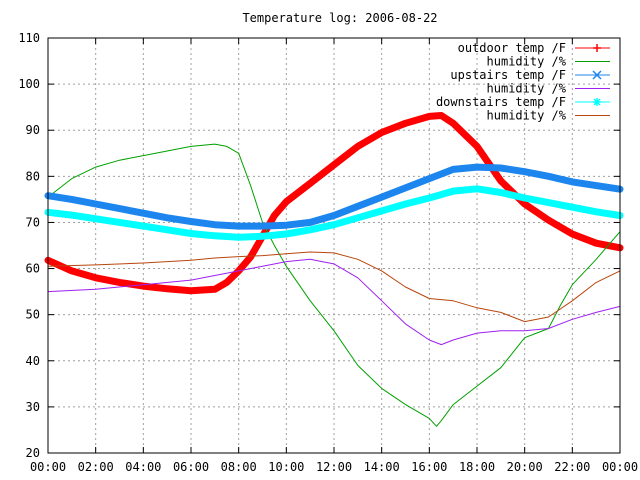  I want to click on y-tick-label: 20, so click(33, 453).